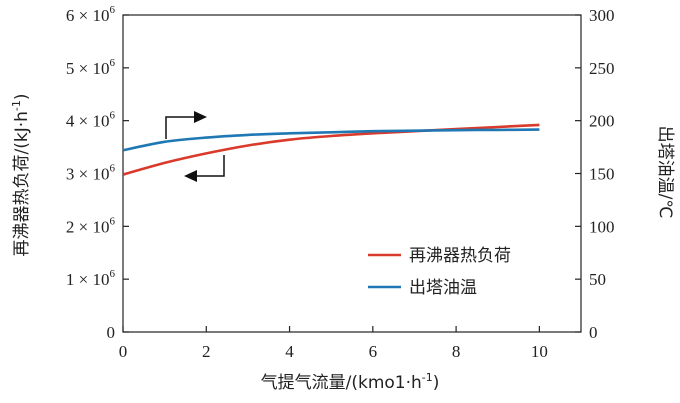 This screenshot has height=403, width=680. I want to click on y-left-tick-label: 1 × 10⁶, so click(91, 278).